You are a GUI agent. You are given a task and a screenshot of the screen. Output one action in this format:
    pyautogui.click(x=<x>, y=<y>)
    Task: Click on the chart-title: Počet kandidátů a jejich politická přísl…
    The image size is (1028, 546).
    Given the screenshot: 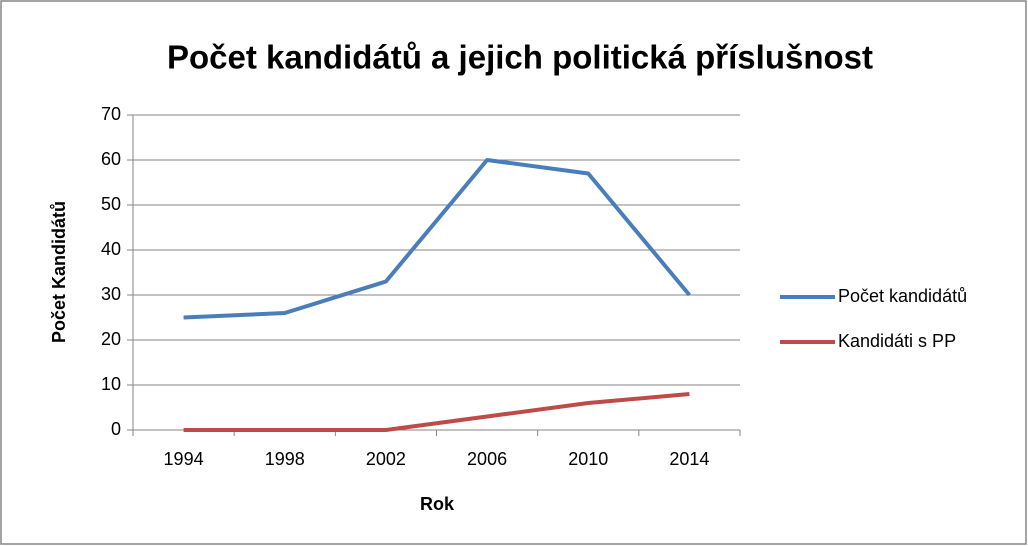 What is the action you would take?
    pyautogui.click(x=520, y=57)
    